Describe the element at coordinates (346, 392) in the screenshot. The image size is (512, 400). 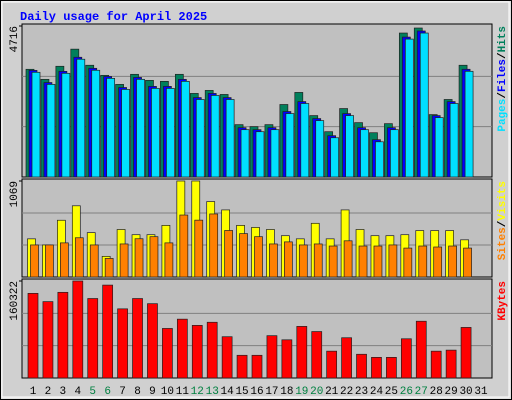
I see `x-tick-label: 22` at that location.